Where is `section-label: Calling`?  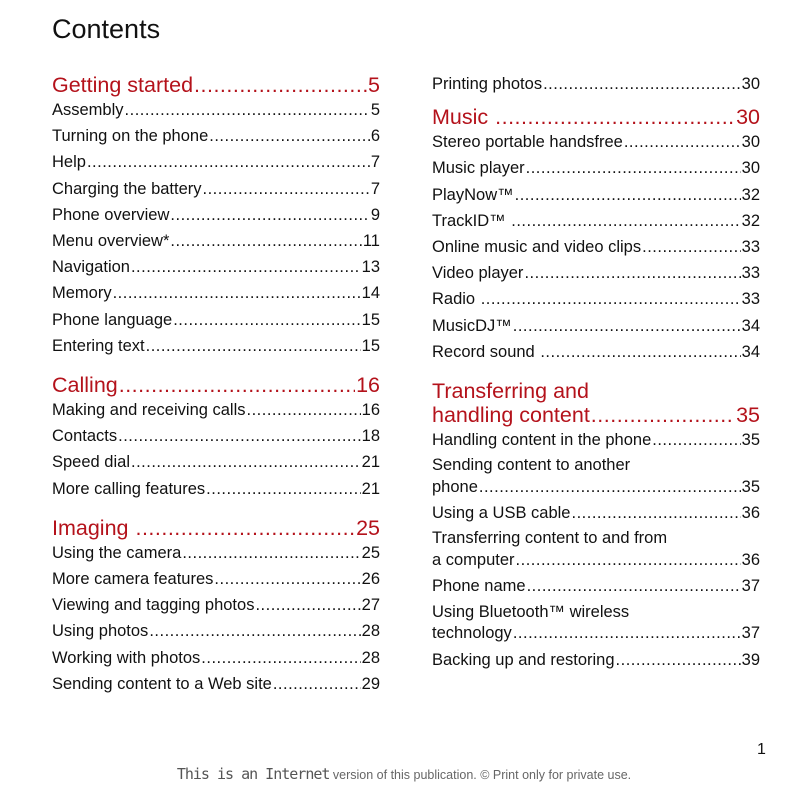
section-label: Calling is located at coordinates (85, 385).